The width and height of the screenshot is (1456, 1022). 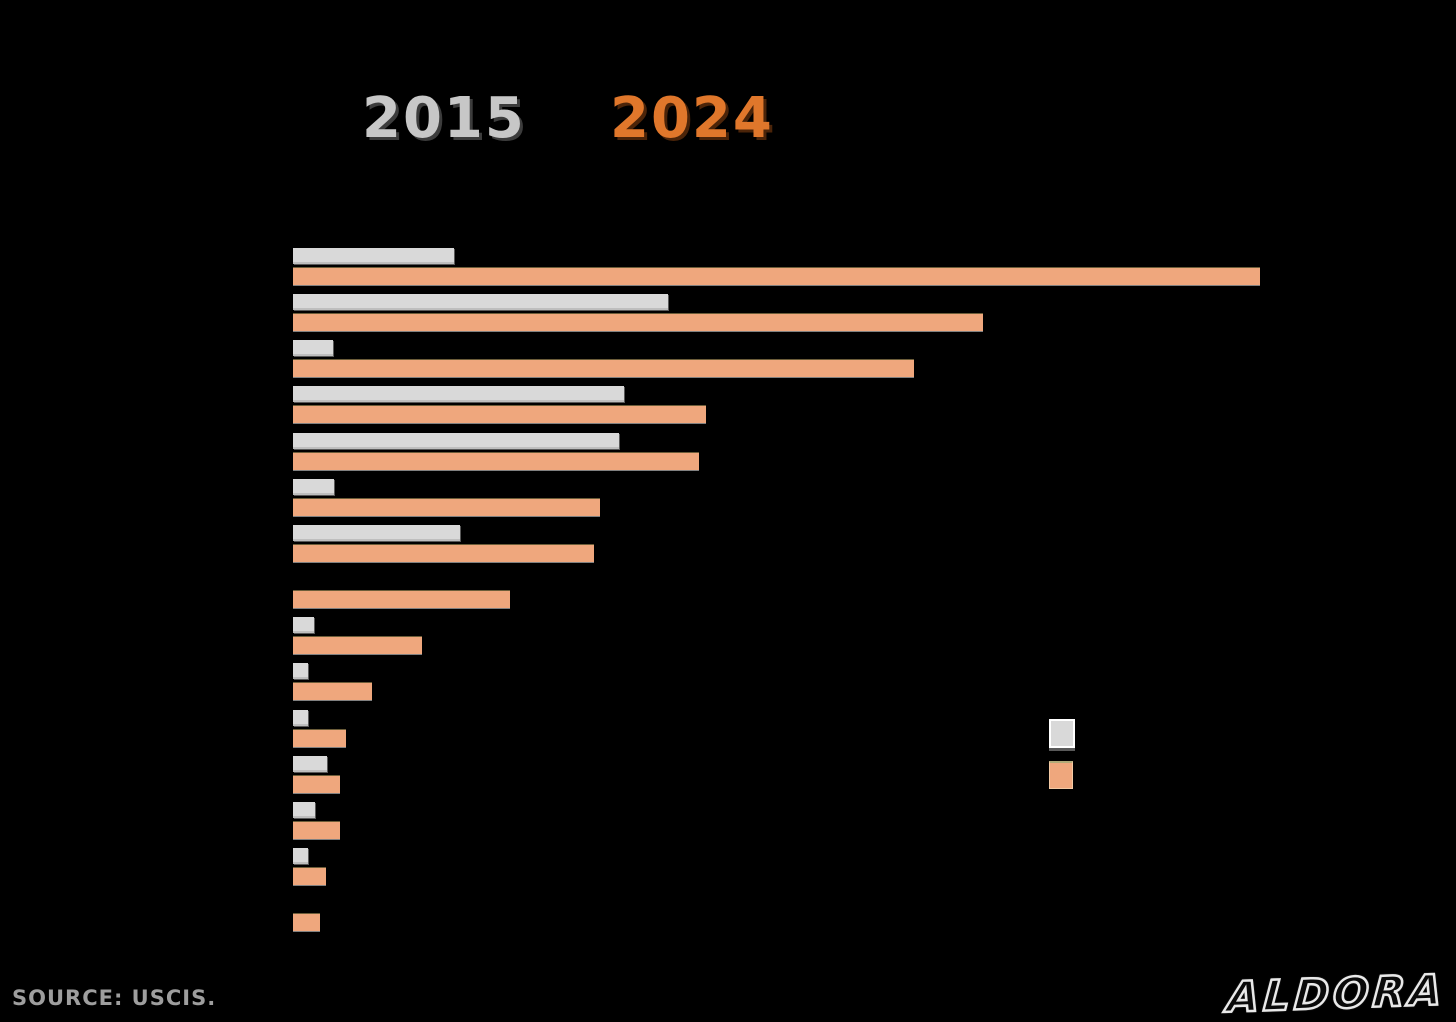 I want to click on title-year-2024: 2024, so click(x=692, y=118).